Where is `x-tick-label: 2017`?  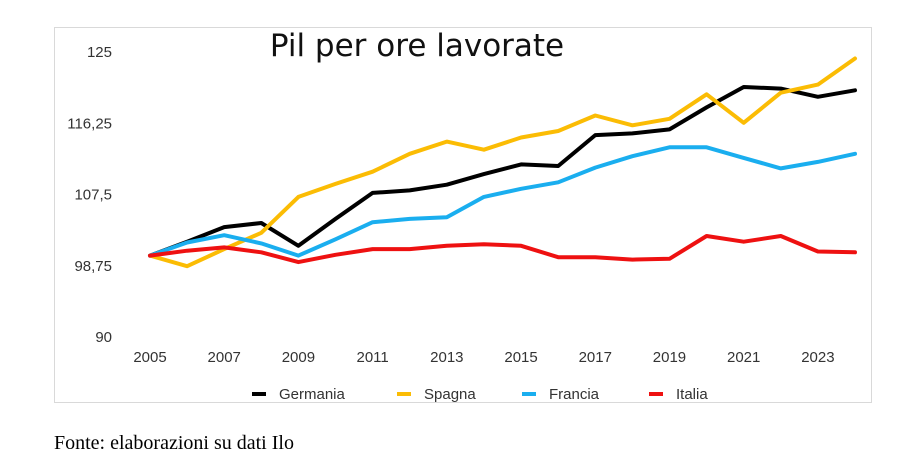
x-tick-label: 2017 is located at coordinates (595, 357).